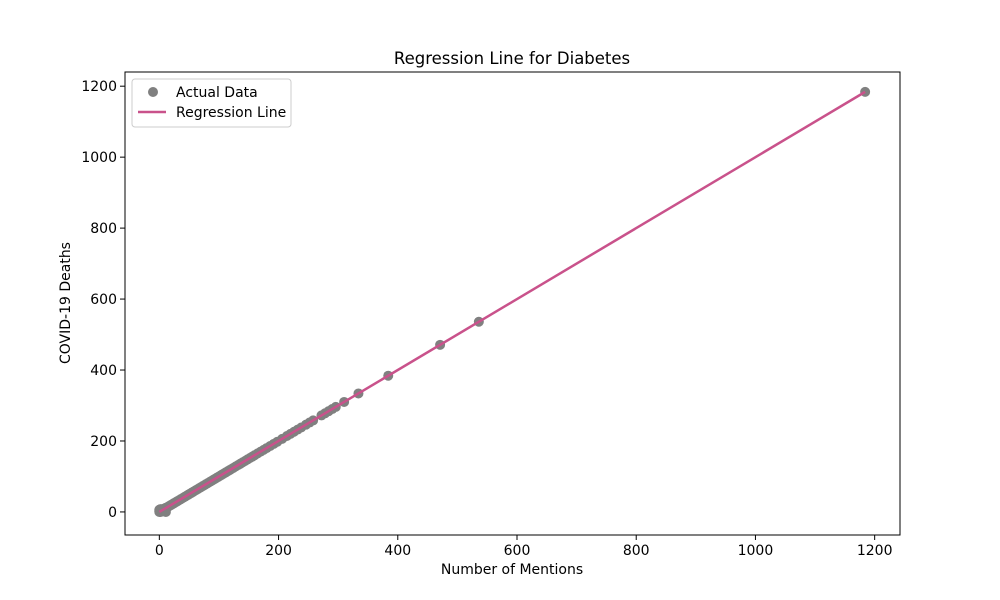 This screenshot has width=1000, height=600. What do you see at coordinates (103, 371) in the screenshot?
I see `y-tick-label: 400` at bounding box center [103, 371].